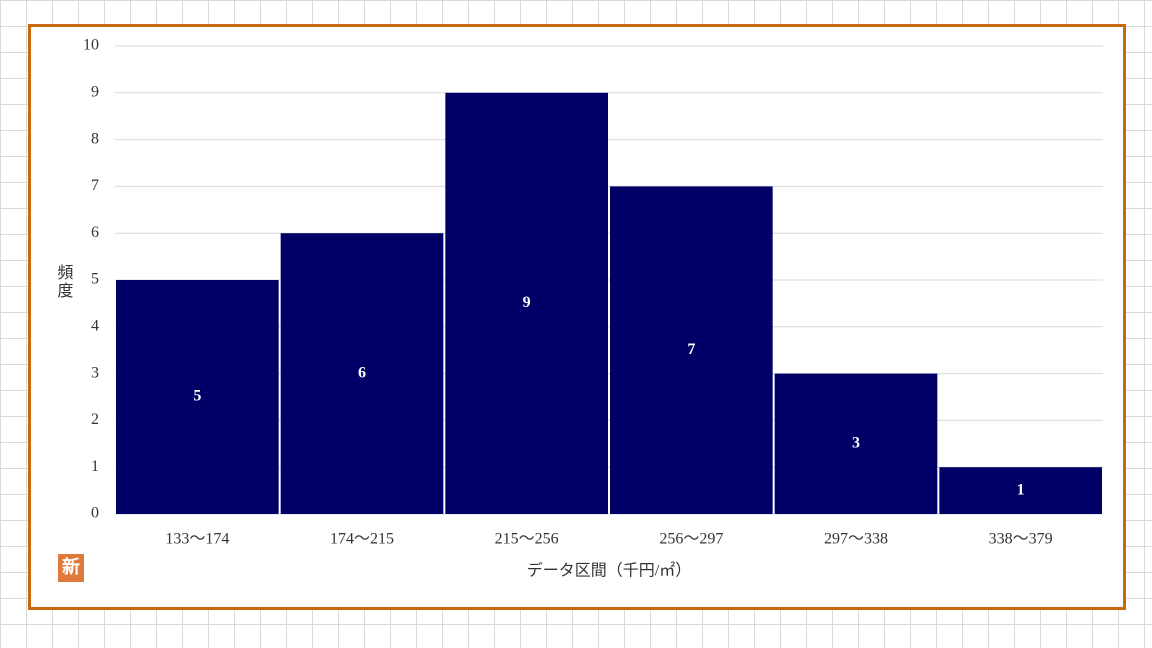 The width and height of the screenshot is (1152, 648). What do you see at coordinates (63, 282) in the screenshot?
I see `y-axis-title: 頻度` at bounding box center [63, 282].